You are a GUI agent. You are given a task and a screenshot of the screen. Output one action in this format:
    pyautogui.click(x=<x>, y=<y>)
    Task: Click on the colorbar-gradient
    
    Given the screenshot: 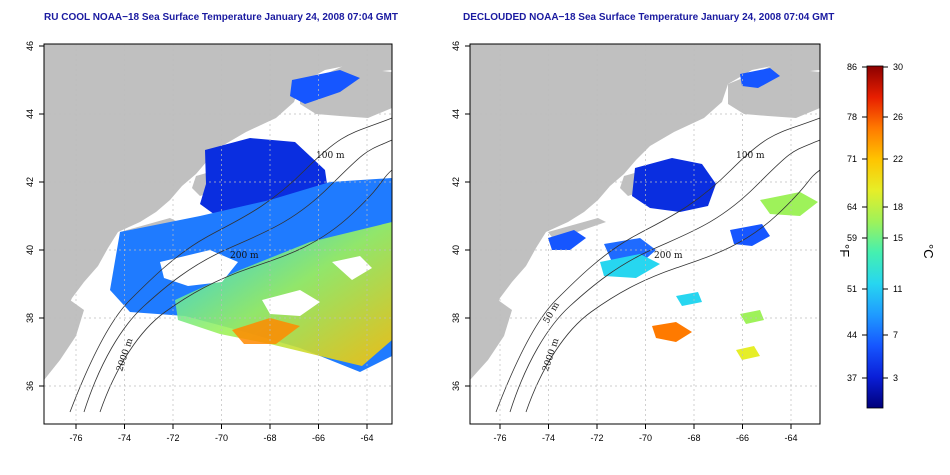 What is the action you would take?
    pyautogui.click(x=875, y=237)
    